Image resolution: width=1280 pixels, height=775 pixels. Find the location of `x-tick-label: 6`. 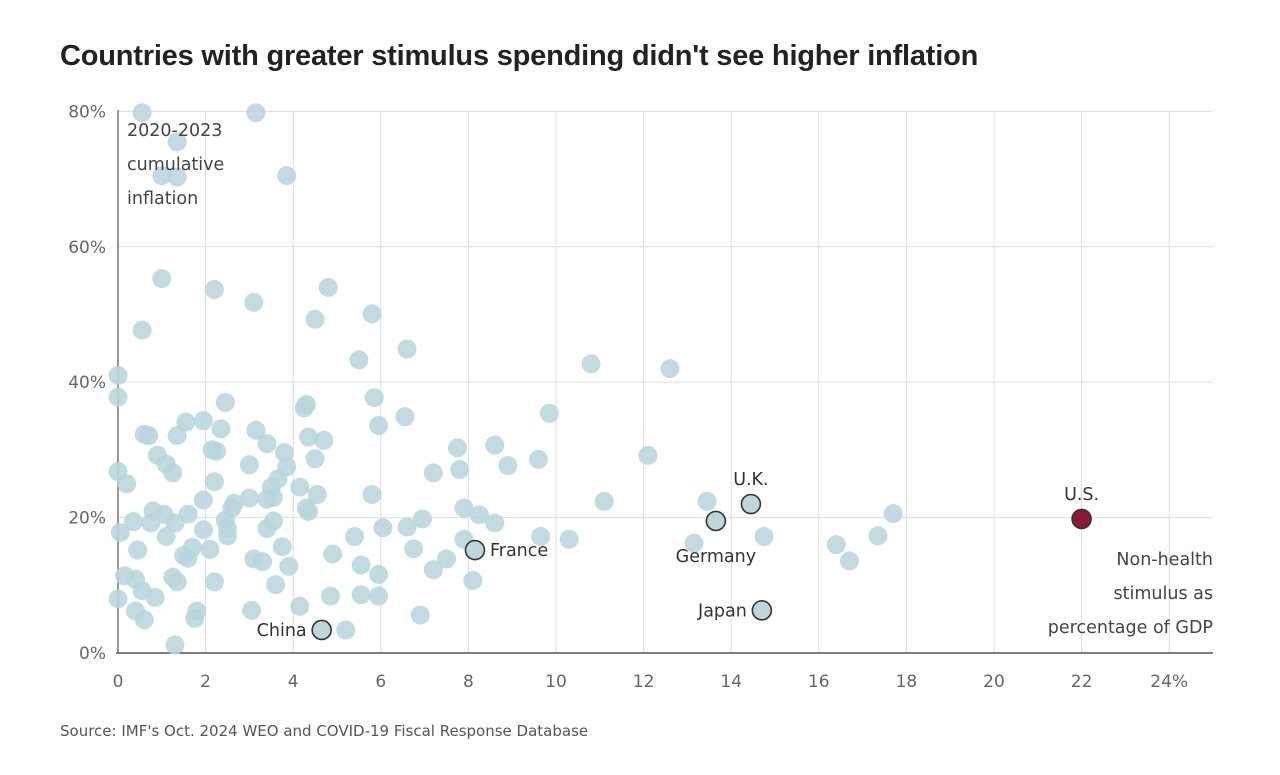

x-tick-label: 6 is located at coordinates (380, 682).